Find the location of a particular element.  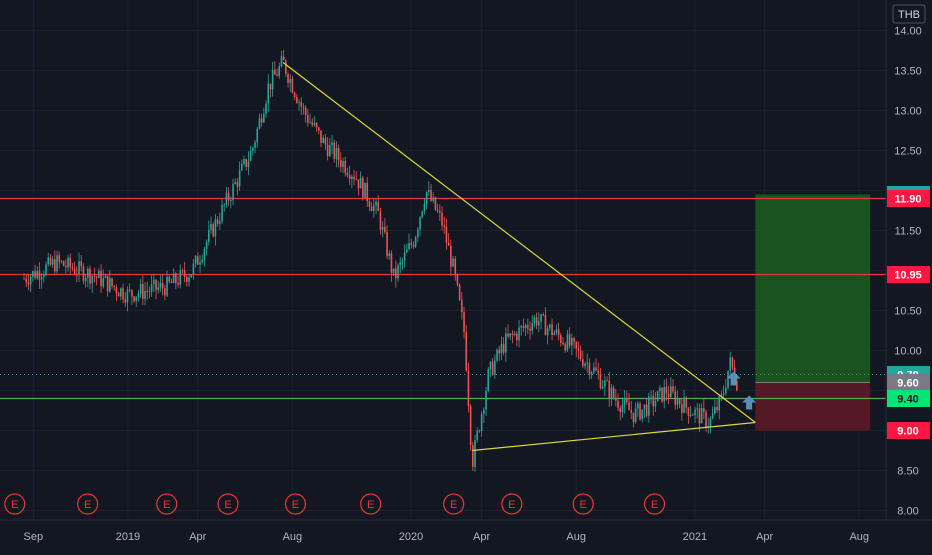

earnings-marker-circle is located at coordinates (583, 504).